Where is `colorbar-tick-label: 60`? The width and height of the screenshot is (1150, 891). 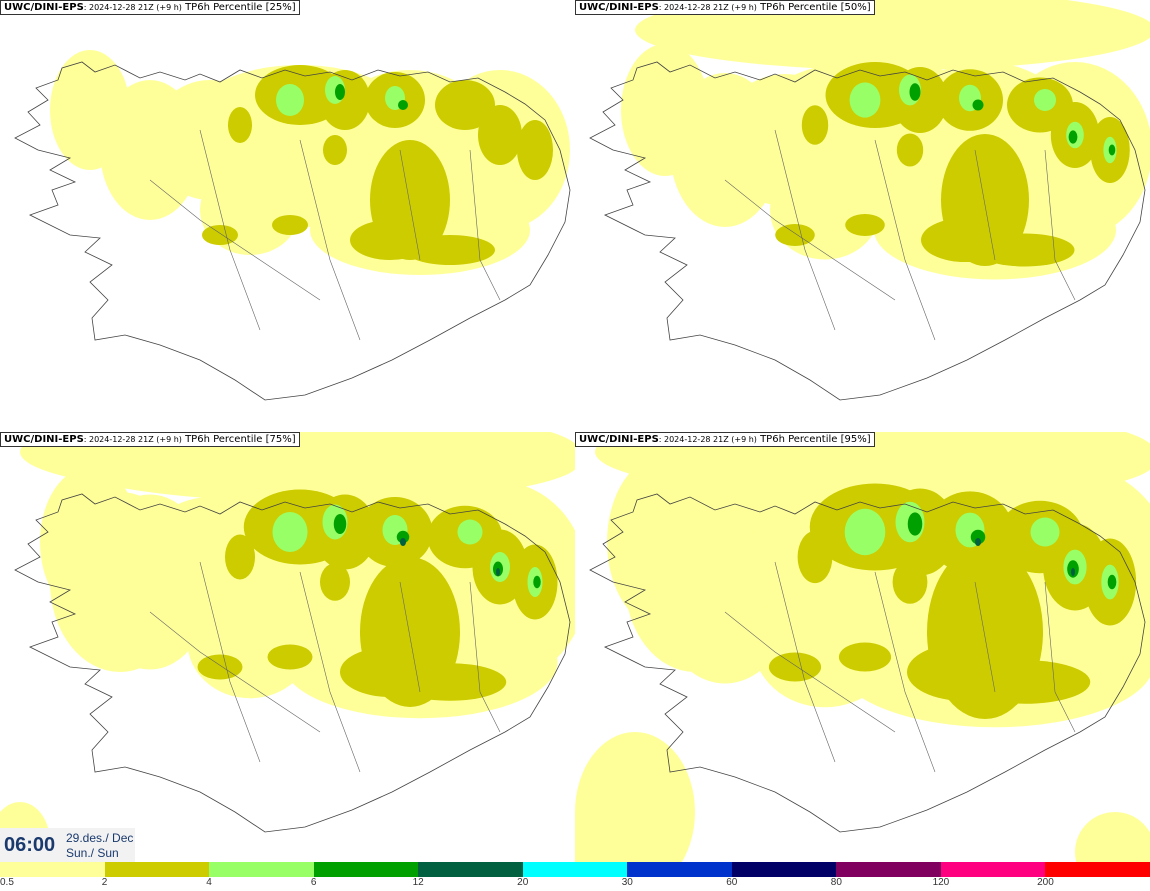 colorbar-tick-label: 60 is located at coordinates (732, 882).